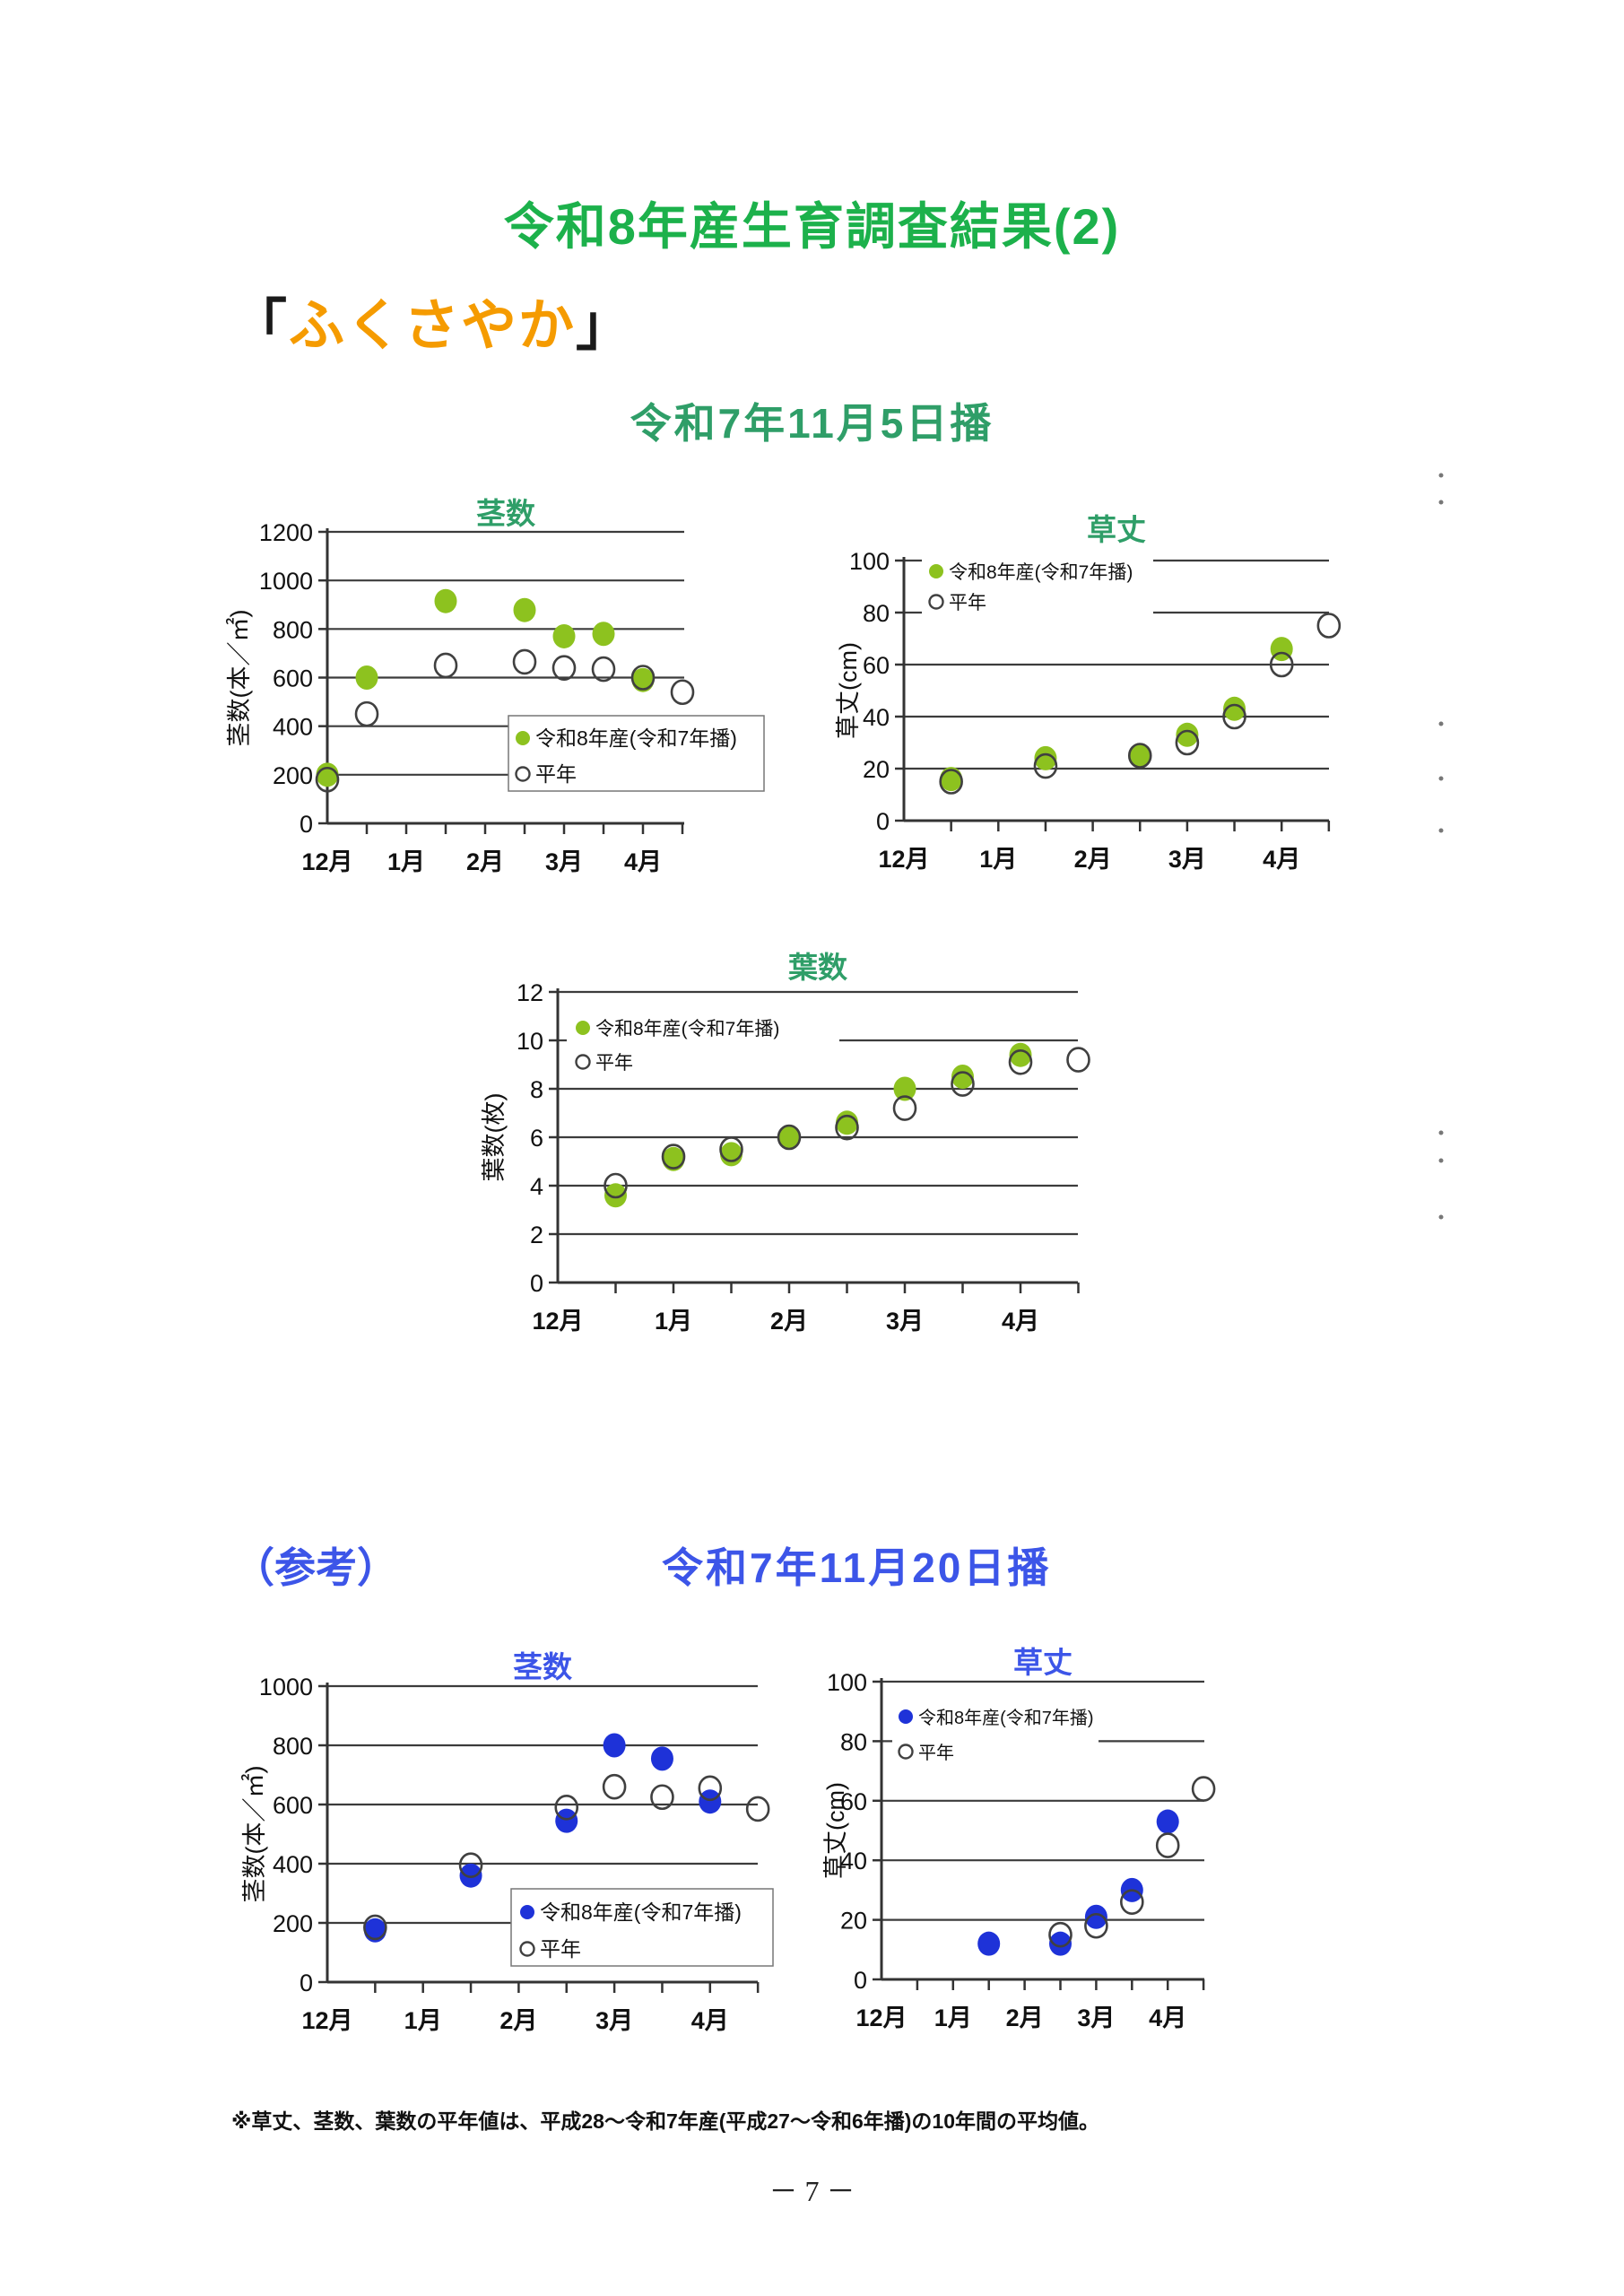  Describe the element at coordinates (293, 775) in the screenshot. I see `y-tick-label: 200` at that location.